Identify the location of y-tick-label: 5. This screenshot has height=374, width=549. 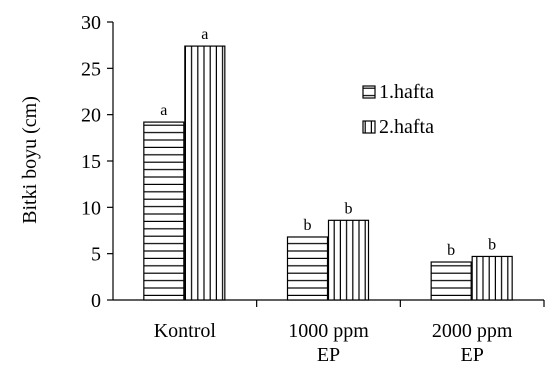
(96, 255).